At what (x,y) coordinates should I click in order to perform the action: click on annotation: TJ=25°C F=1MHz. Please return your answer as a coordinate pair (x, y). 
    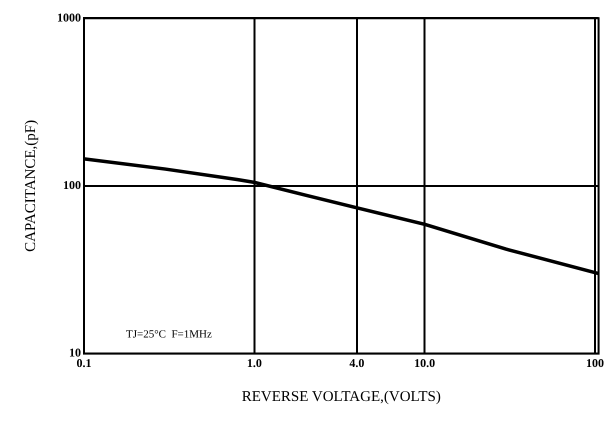
    Looking at the image, I should click on (169, 334).